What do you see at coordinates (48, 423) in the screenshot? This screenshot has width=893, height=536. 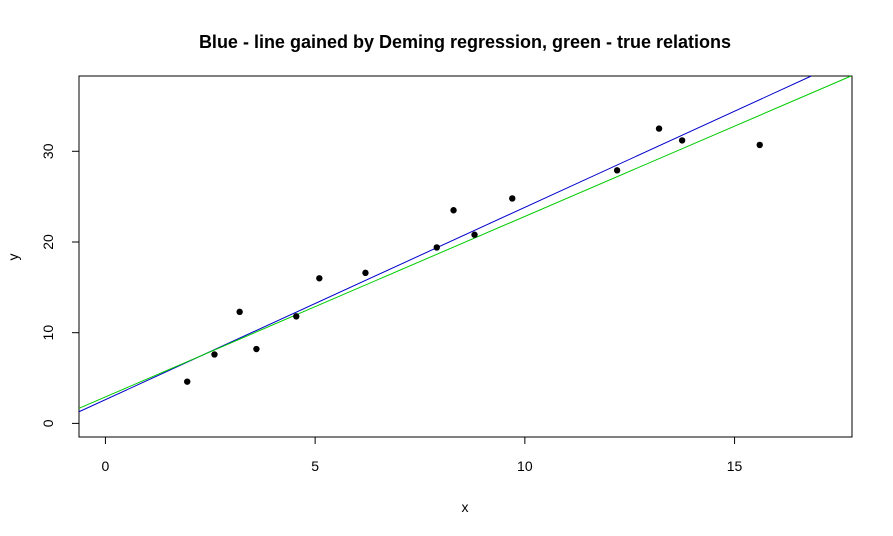 I see `y-tick-label: 0` at bounding box center [48, 423].